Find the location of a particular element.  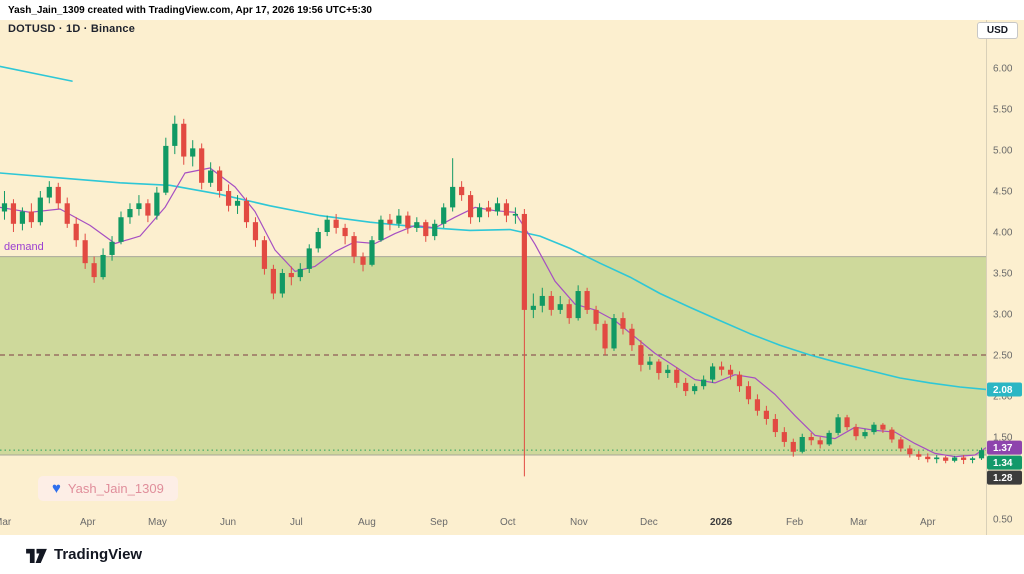

svg-text: 1.37 is located at coordinates (1003, 448).